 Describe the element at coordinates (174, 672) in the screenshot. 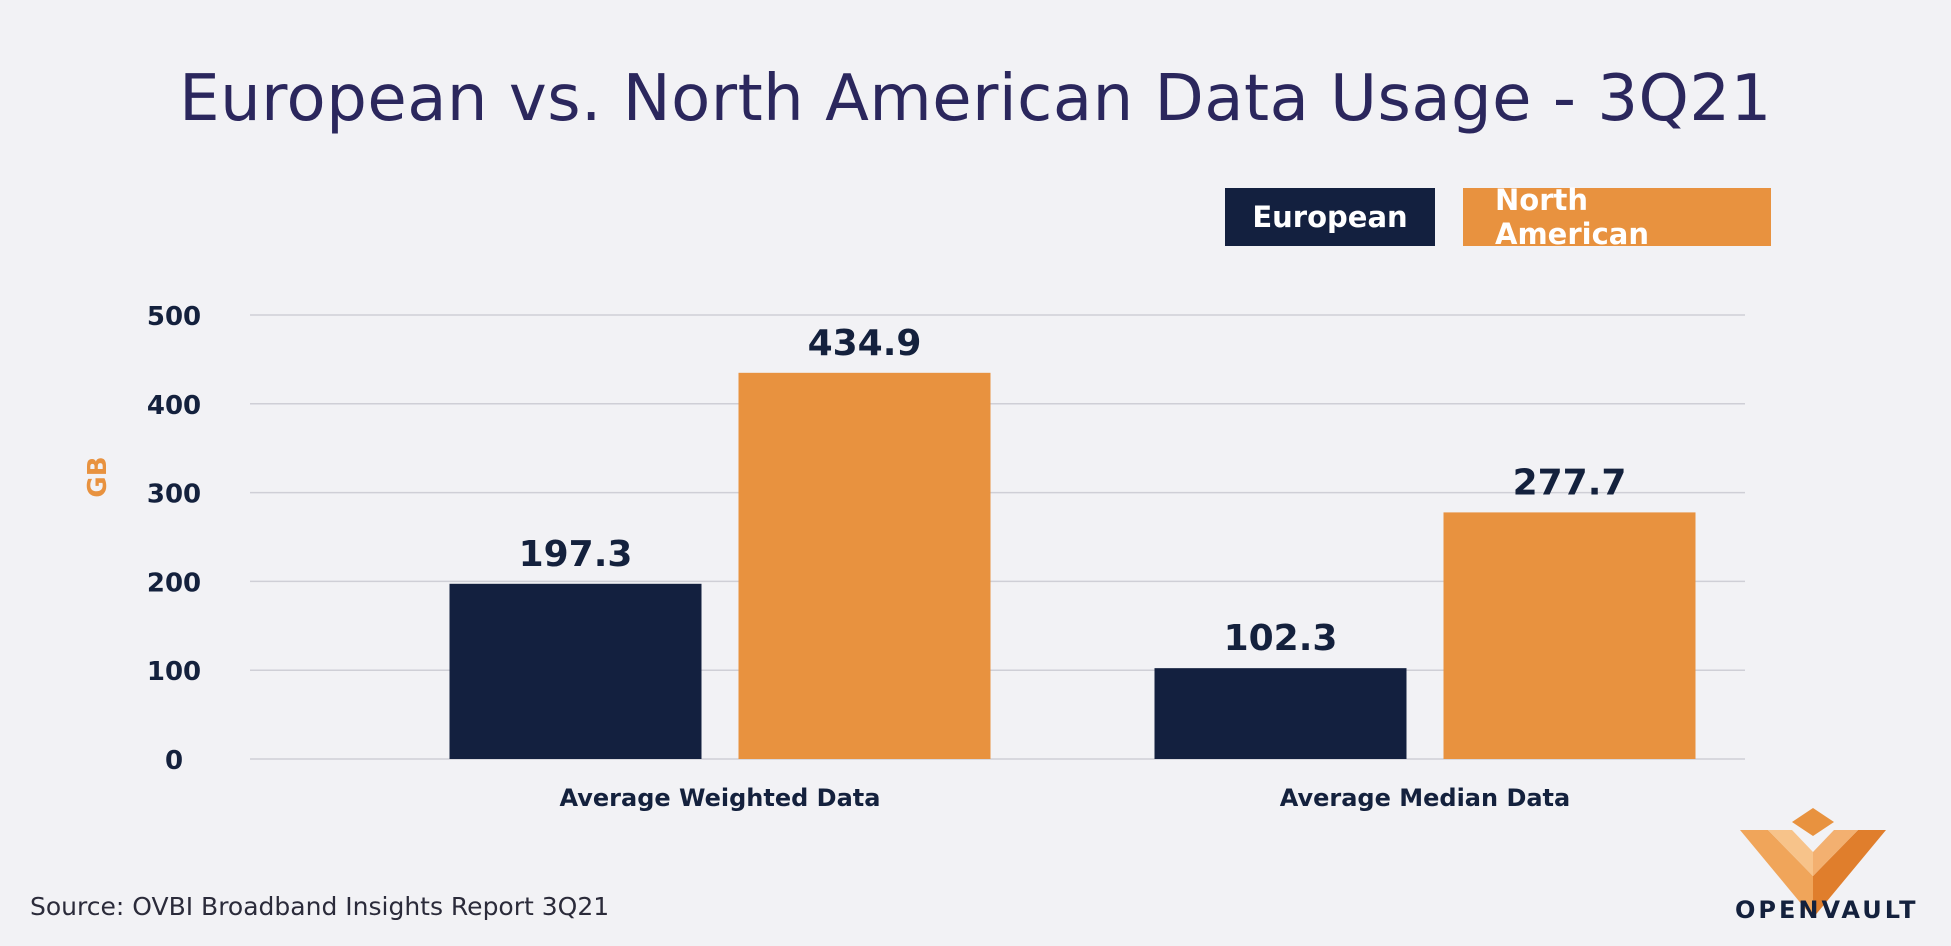

I see `y-tick-label: 100` at that location.